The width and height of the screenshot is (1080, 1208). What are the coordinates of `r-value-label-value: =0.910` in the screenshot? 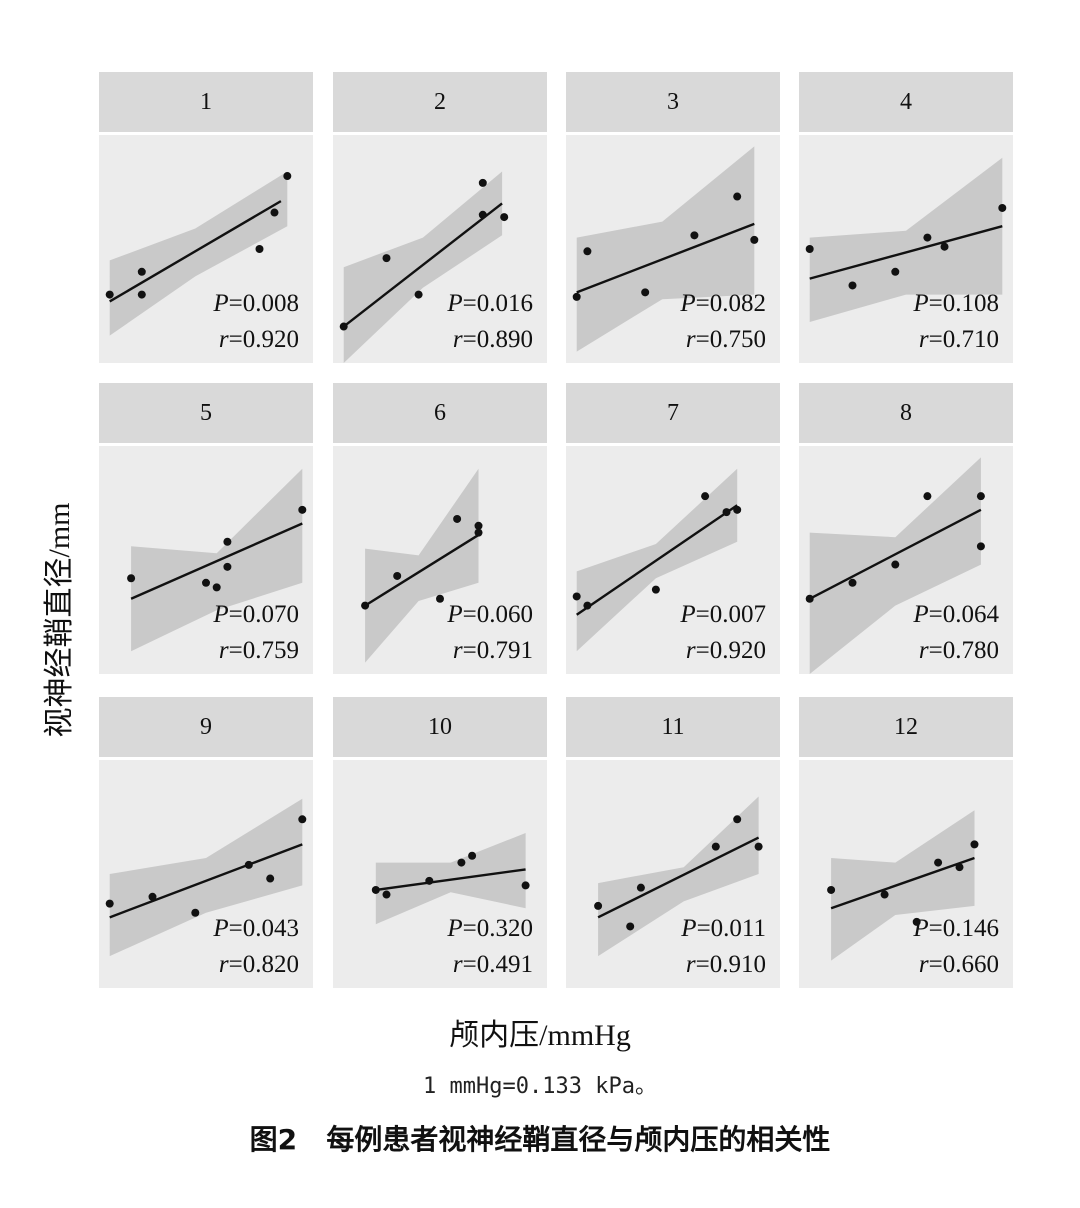 It's located at (730, 964).